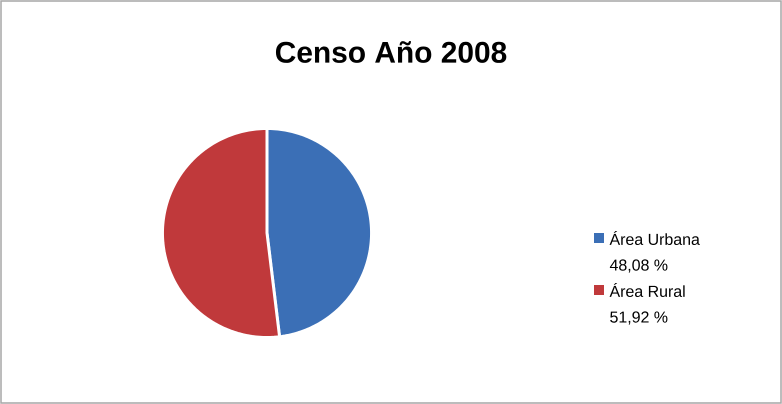  Describe the element at coordinates (391, 52) in the screenshot. I see `chart-title: Censo Año 2008` at that location.